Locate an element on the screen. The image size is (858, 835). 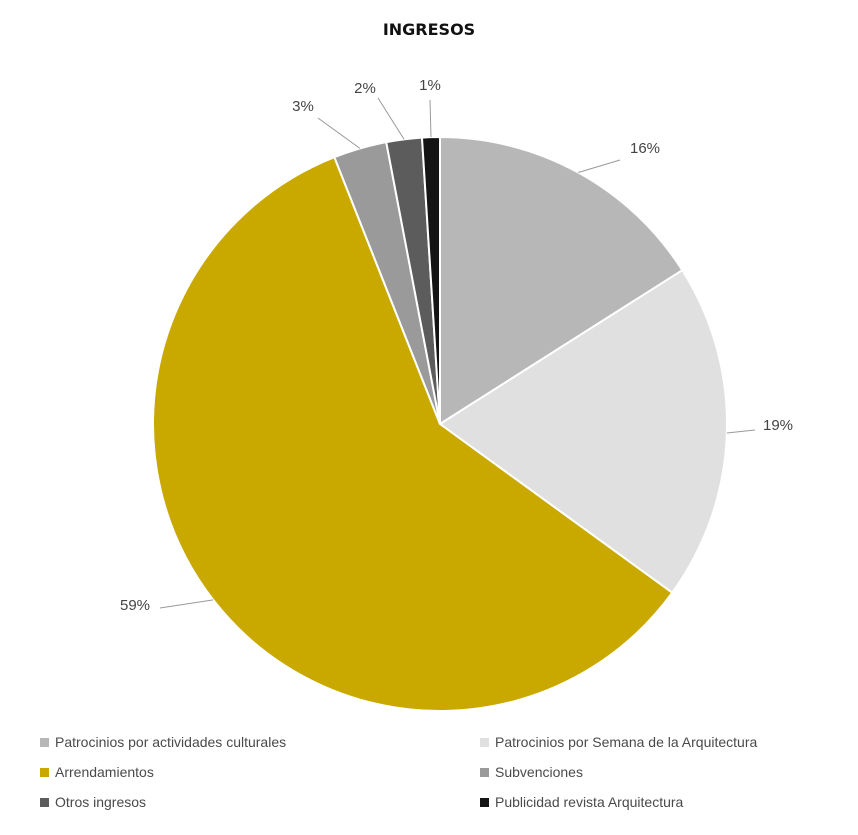
legend-item-otros-ingresos: Otros ingresos is located at coordinates (93, 802).